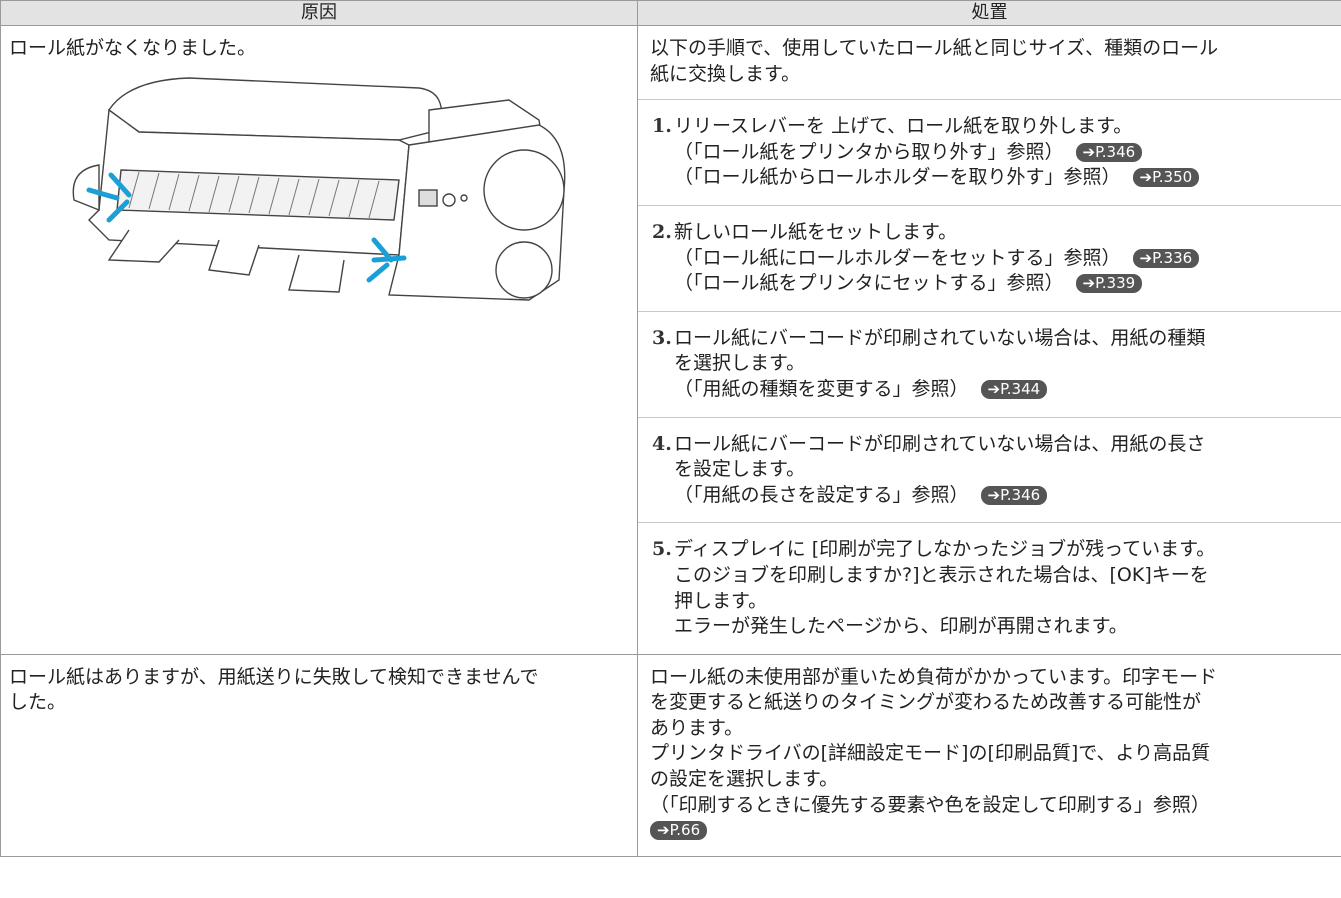 This screenshot has width=1341, height=898. I want to click on step-text: リリースレバーを 上げて、ロール紙を取り外します。, so click(903, 126).